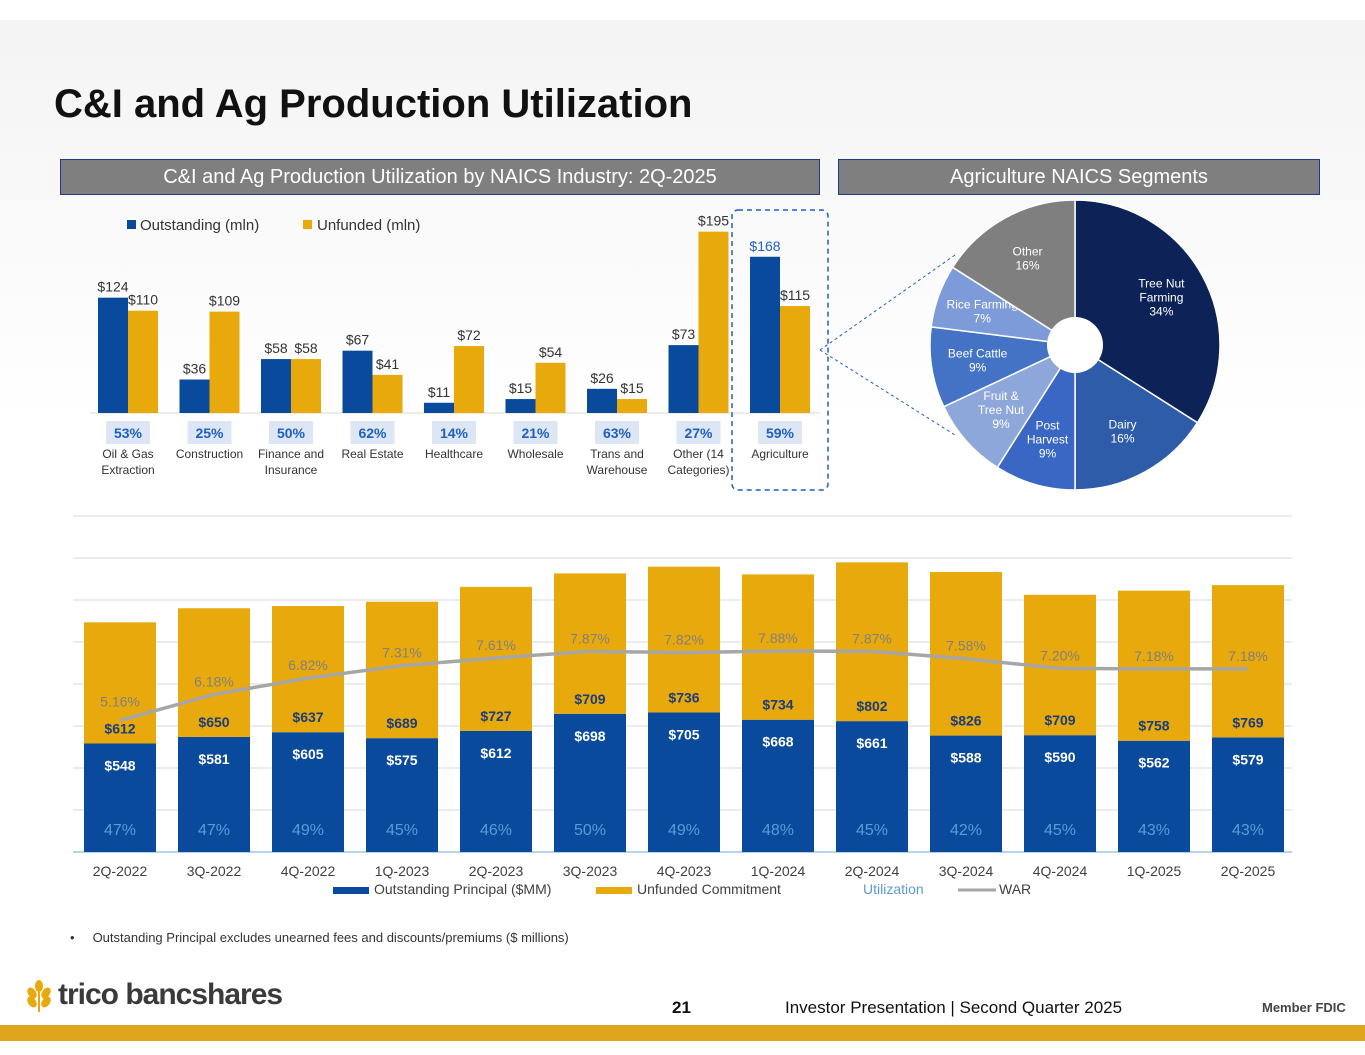  What do you see at coordinates (780, 454) in the screenshot?
I see `category-label: Agriculture` at bounding box center [780, 454].